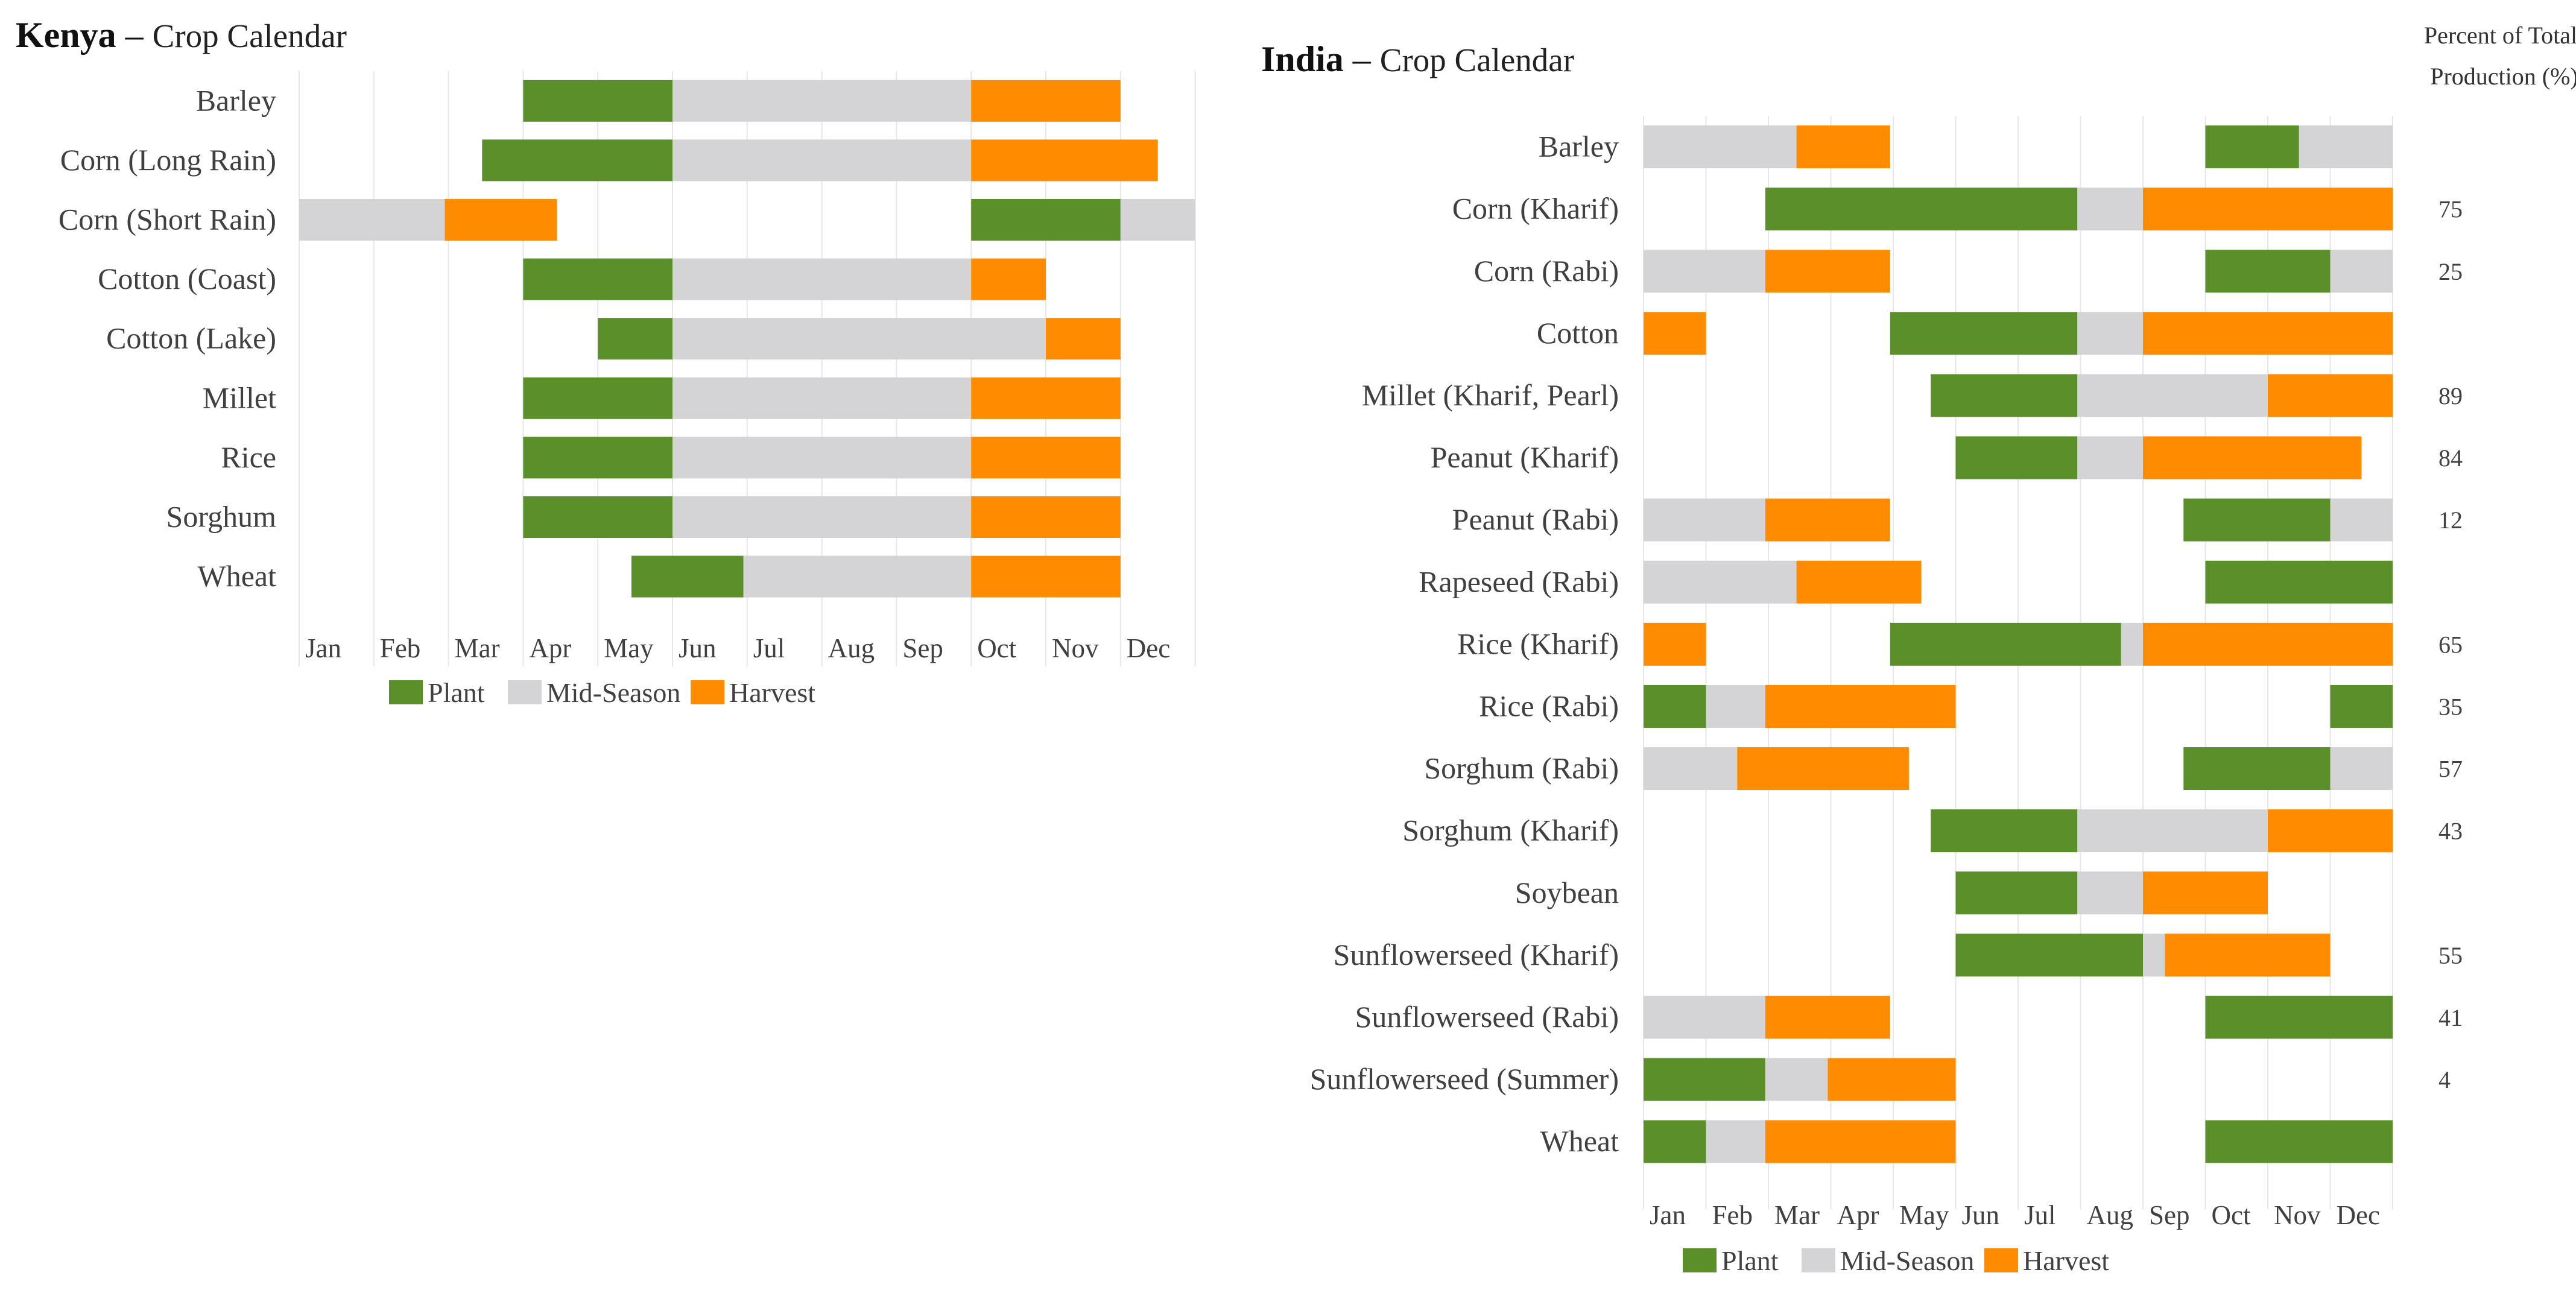 The image size is (2576, 1308). What do you see at coordinates (1535, 519) in the screenshot?
I see `india-row-label-peanut-rabi: Peanut (Rabi)` at bounding box center [1535, 519].